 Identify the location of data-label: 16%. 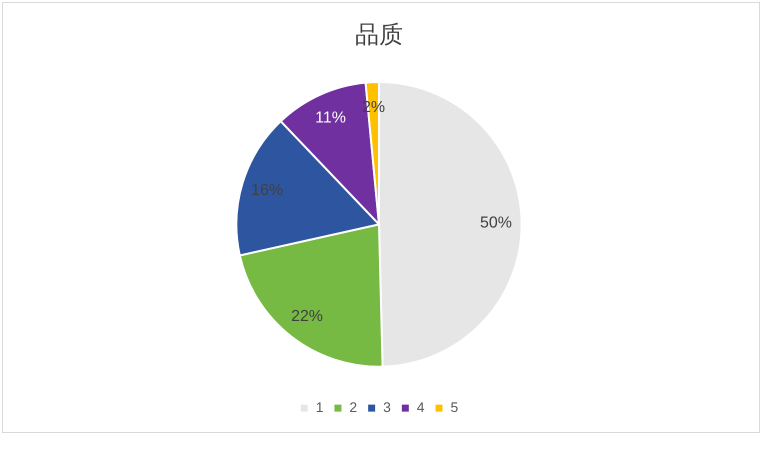
(267, 190).